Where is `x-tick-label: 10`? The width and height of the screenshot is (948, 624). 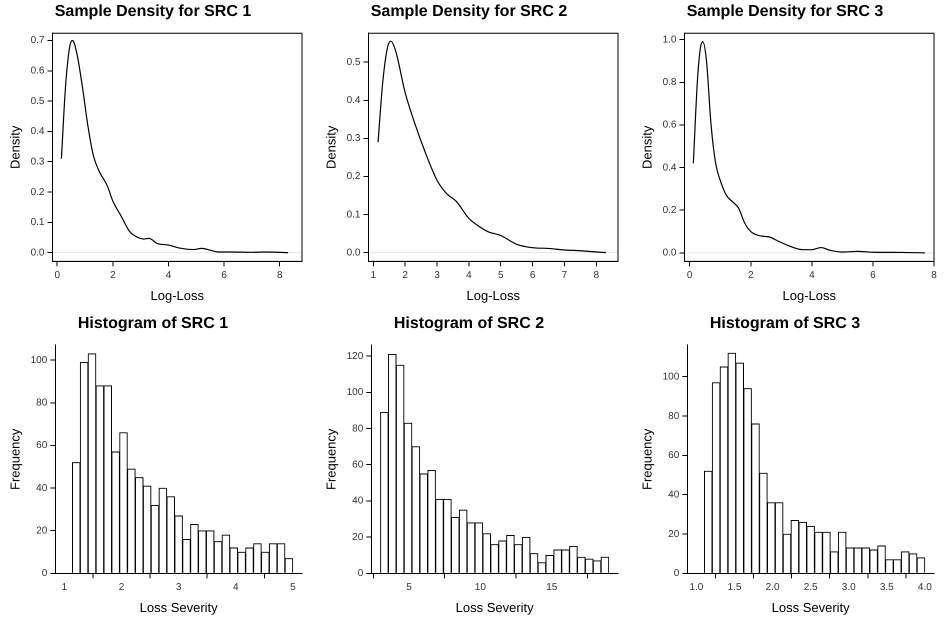 x-tick-label: 10 is located at coordinates (480, 588).